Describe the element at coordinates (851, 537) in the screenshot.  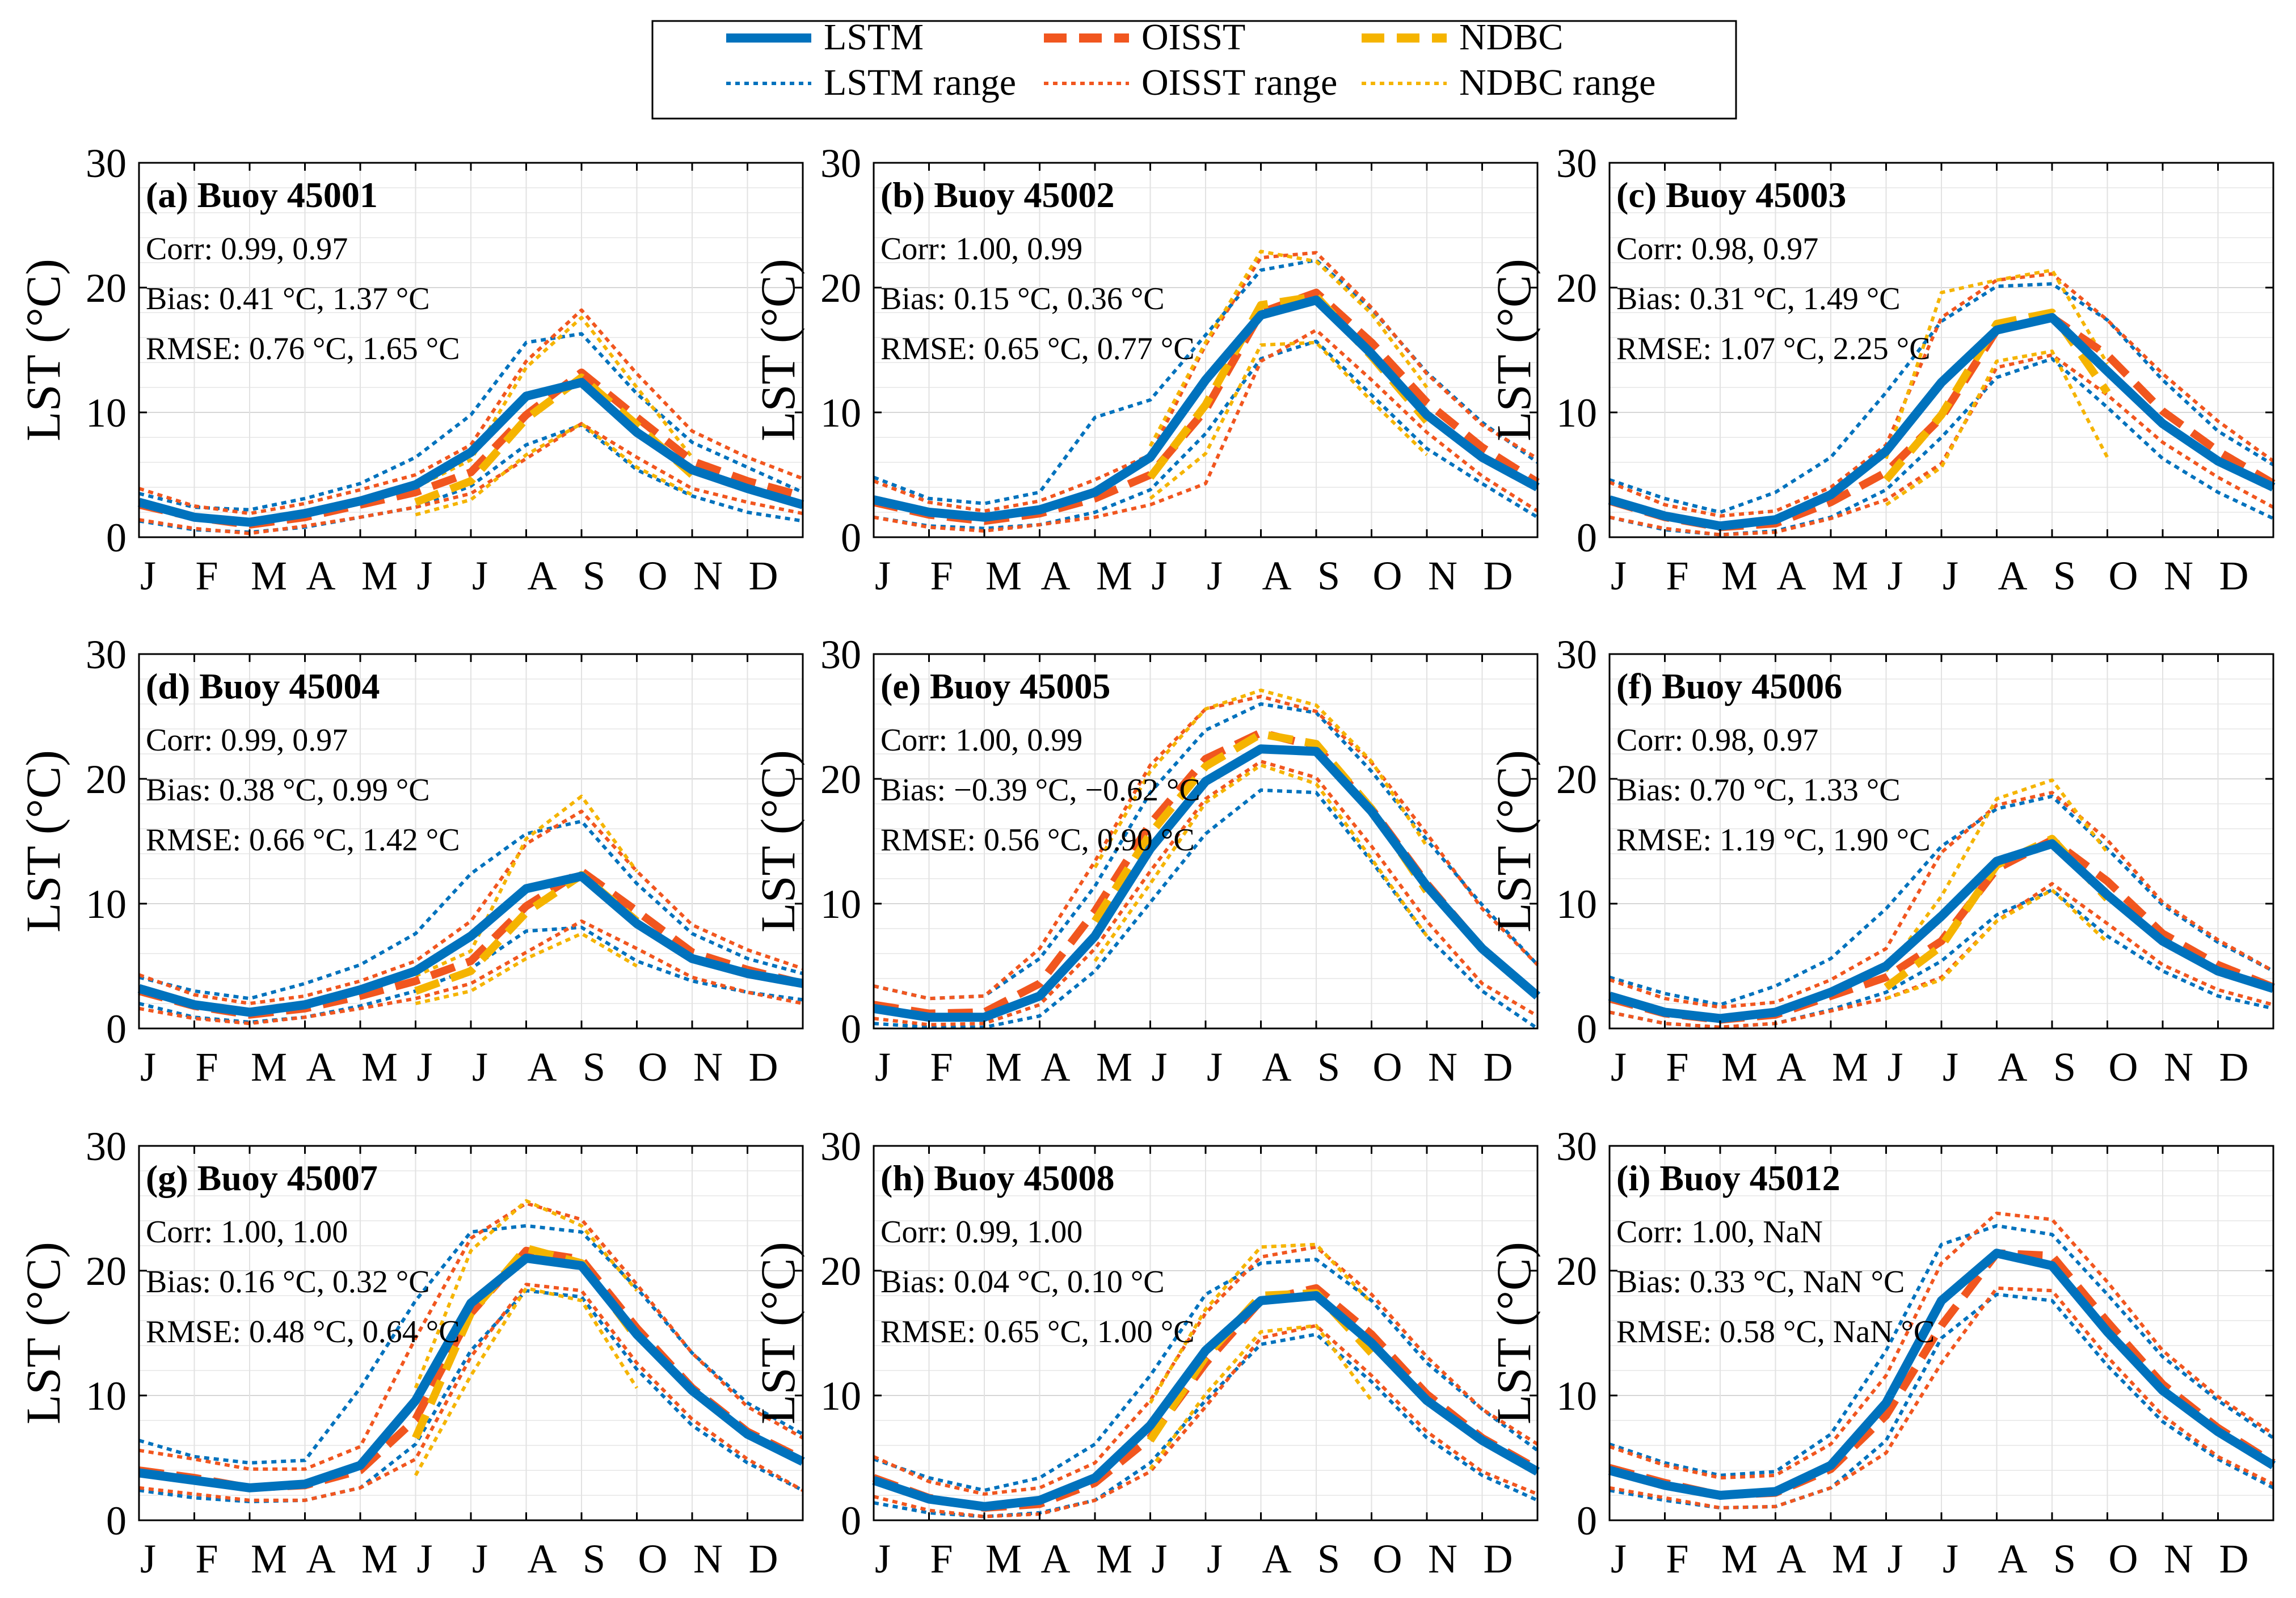
I see `y-tick-label: 0` at that location.